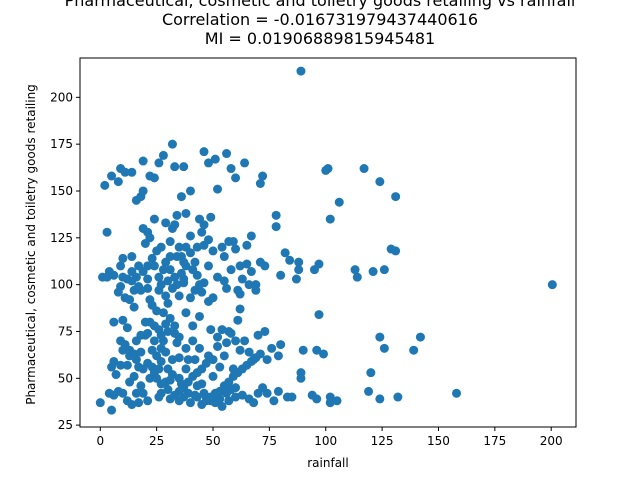 The width and height of the screenshot is (640, 480). Describe the element at coordinates (100, 441) in the screenshot. I see `x-tick-label: 0` at that location.